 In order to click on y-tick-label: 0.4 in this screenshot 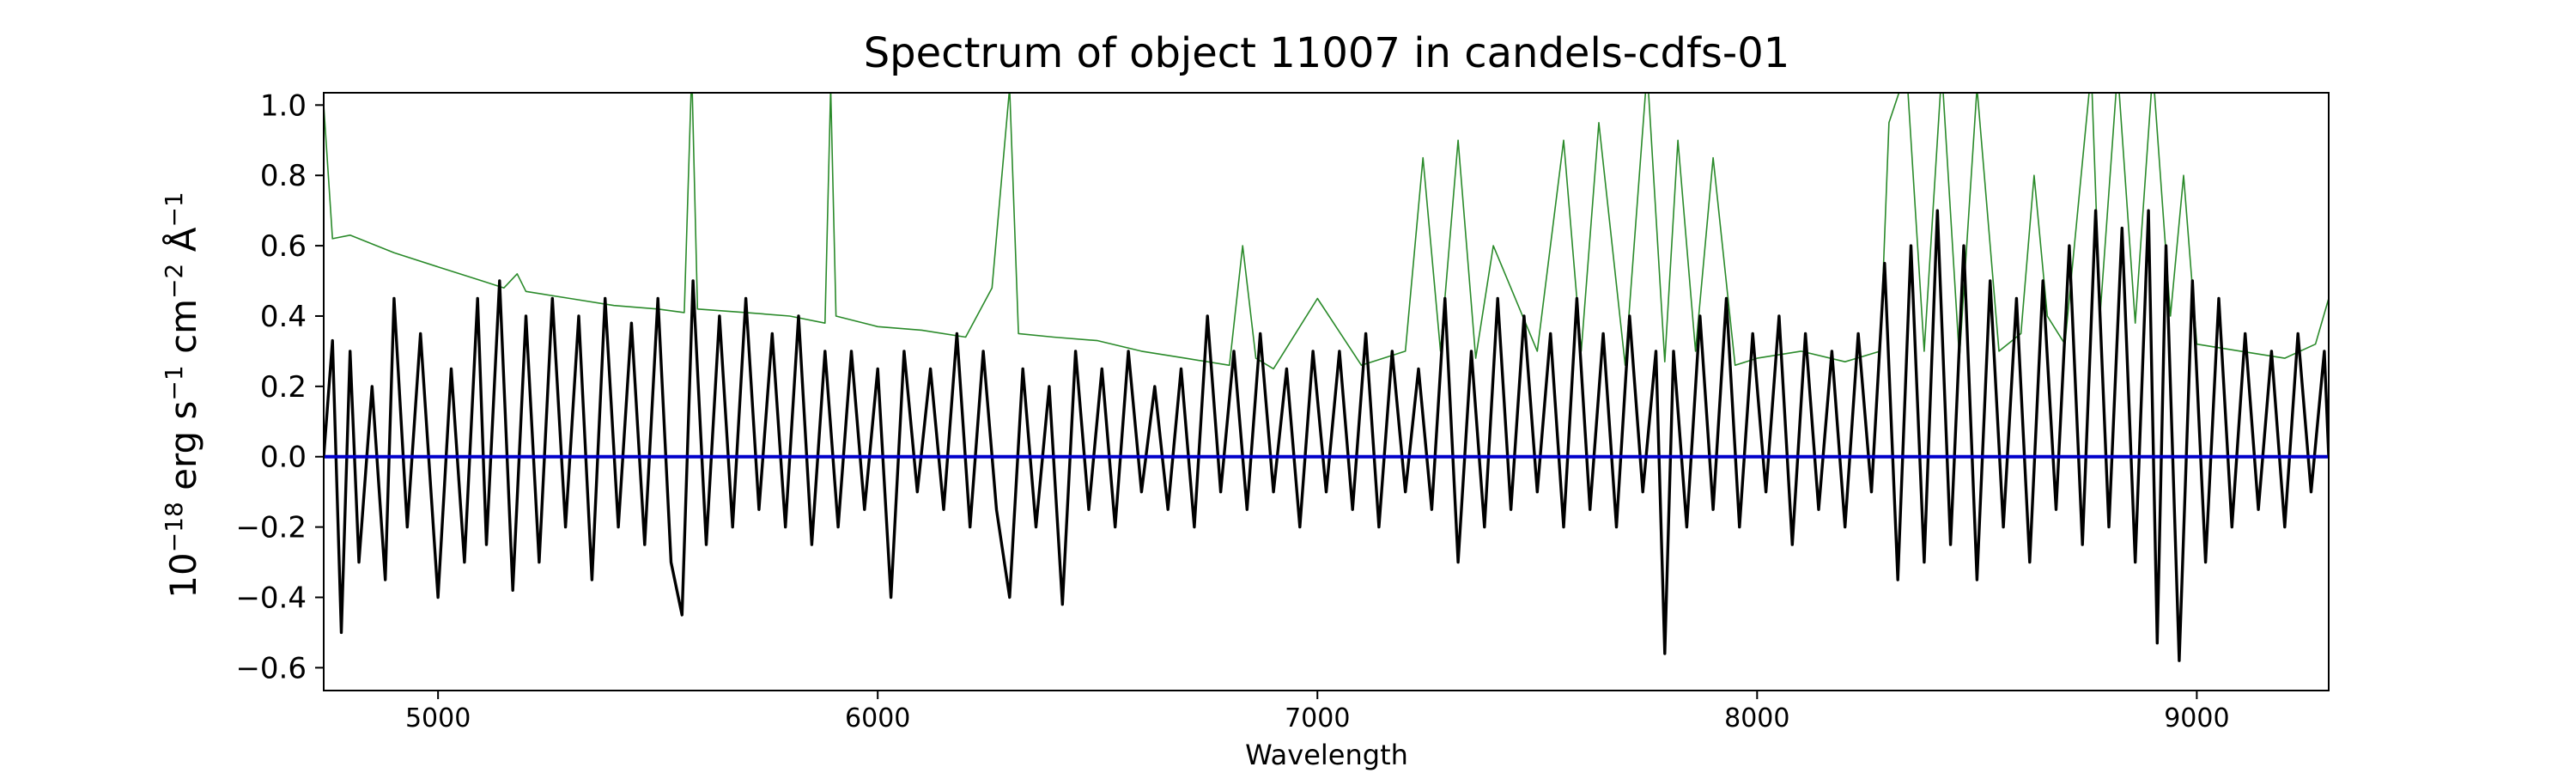, I will do `click(283, 317)`.